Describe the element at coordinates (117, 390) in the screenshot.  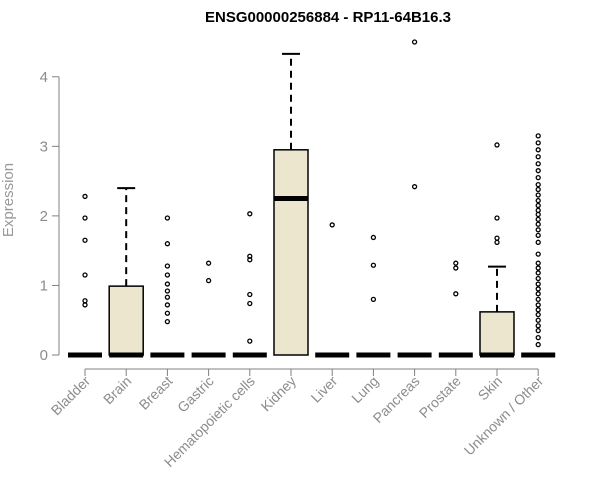
I see `x-tick-label: Brain` at that location.